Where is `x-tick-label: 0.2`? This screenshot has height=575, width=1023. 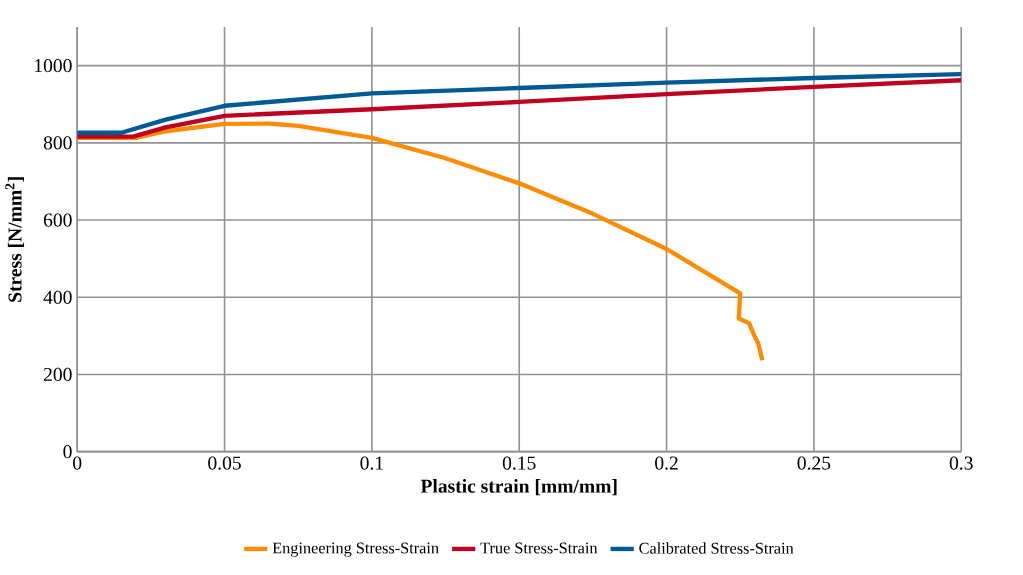 x-tick-label: 0.2 is located at coordinates (666, 463).